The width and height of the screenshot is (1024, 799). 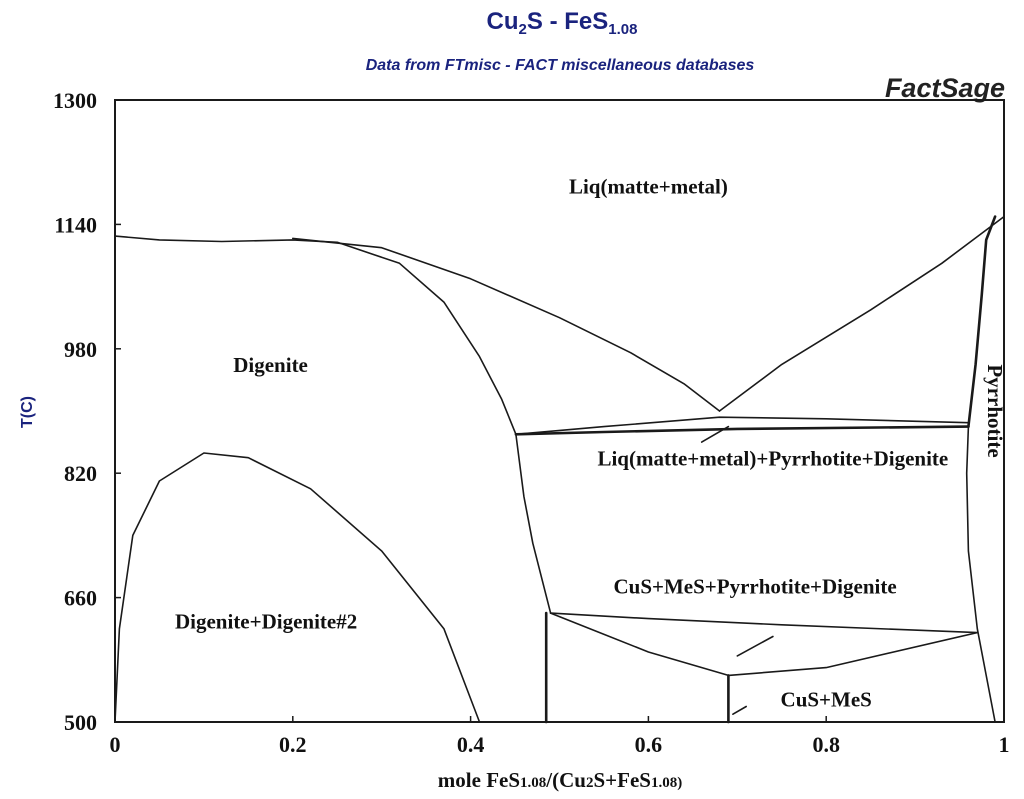 I want to click on region-label: Pyrrhotite, so click(x=995, y=410).